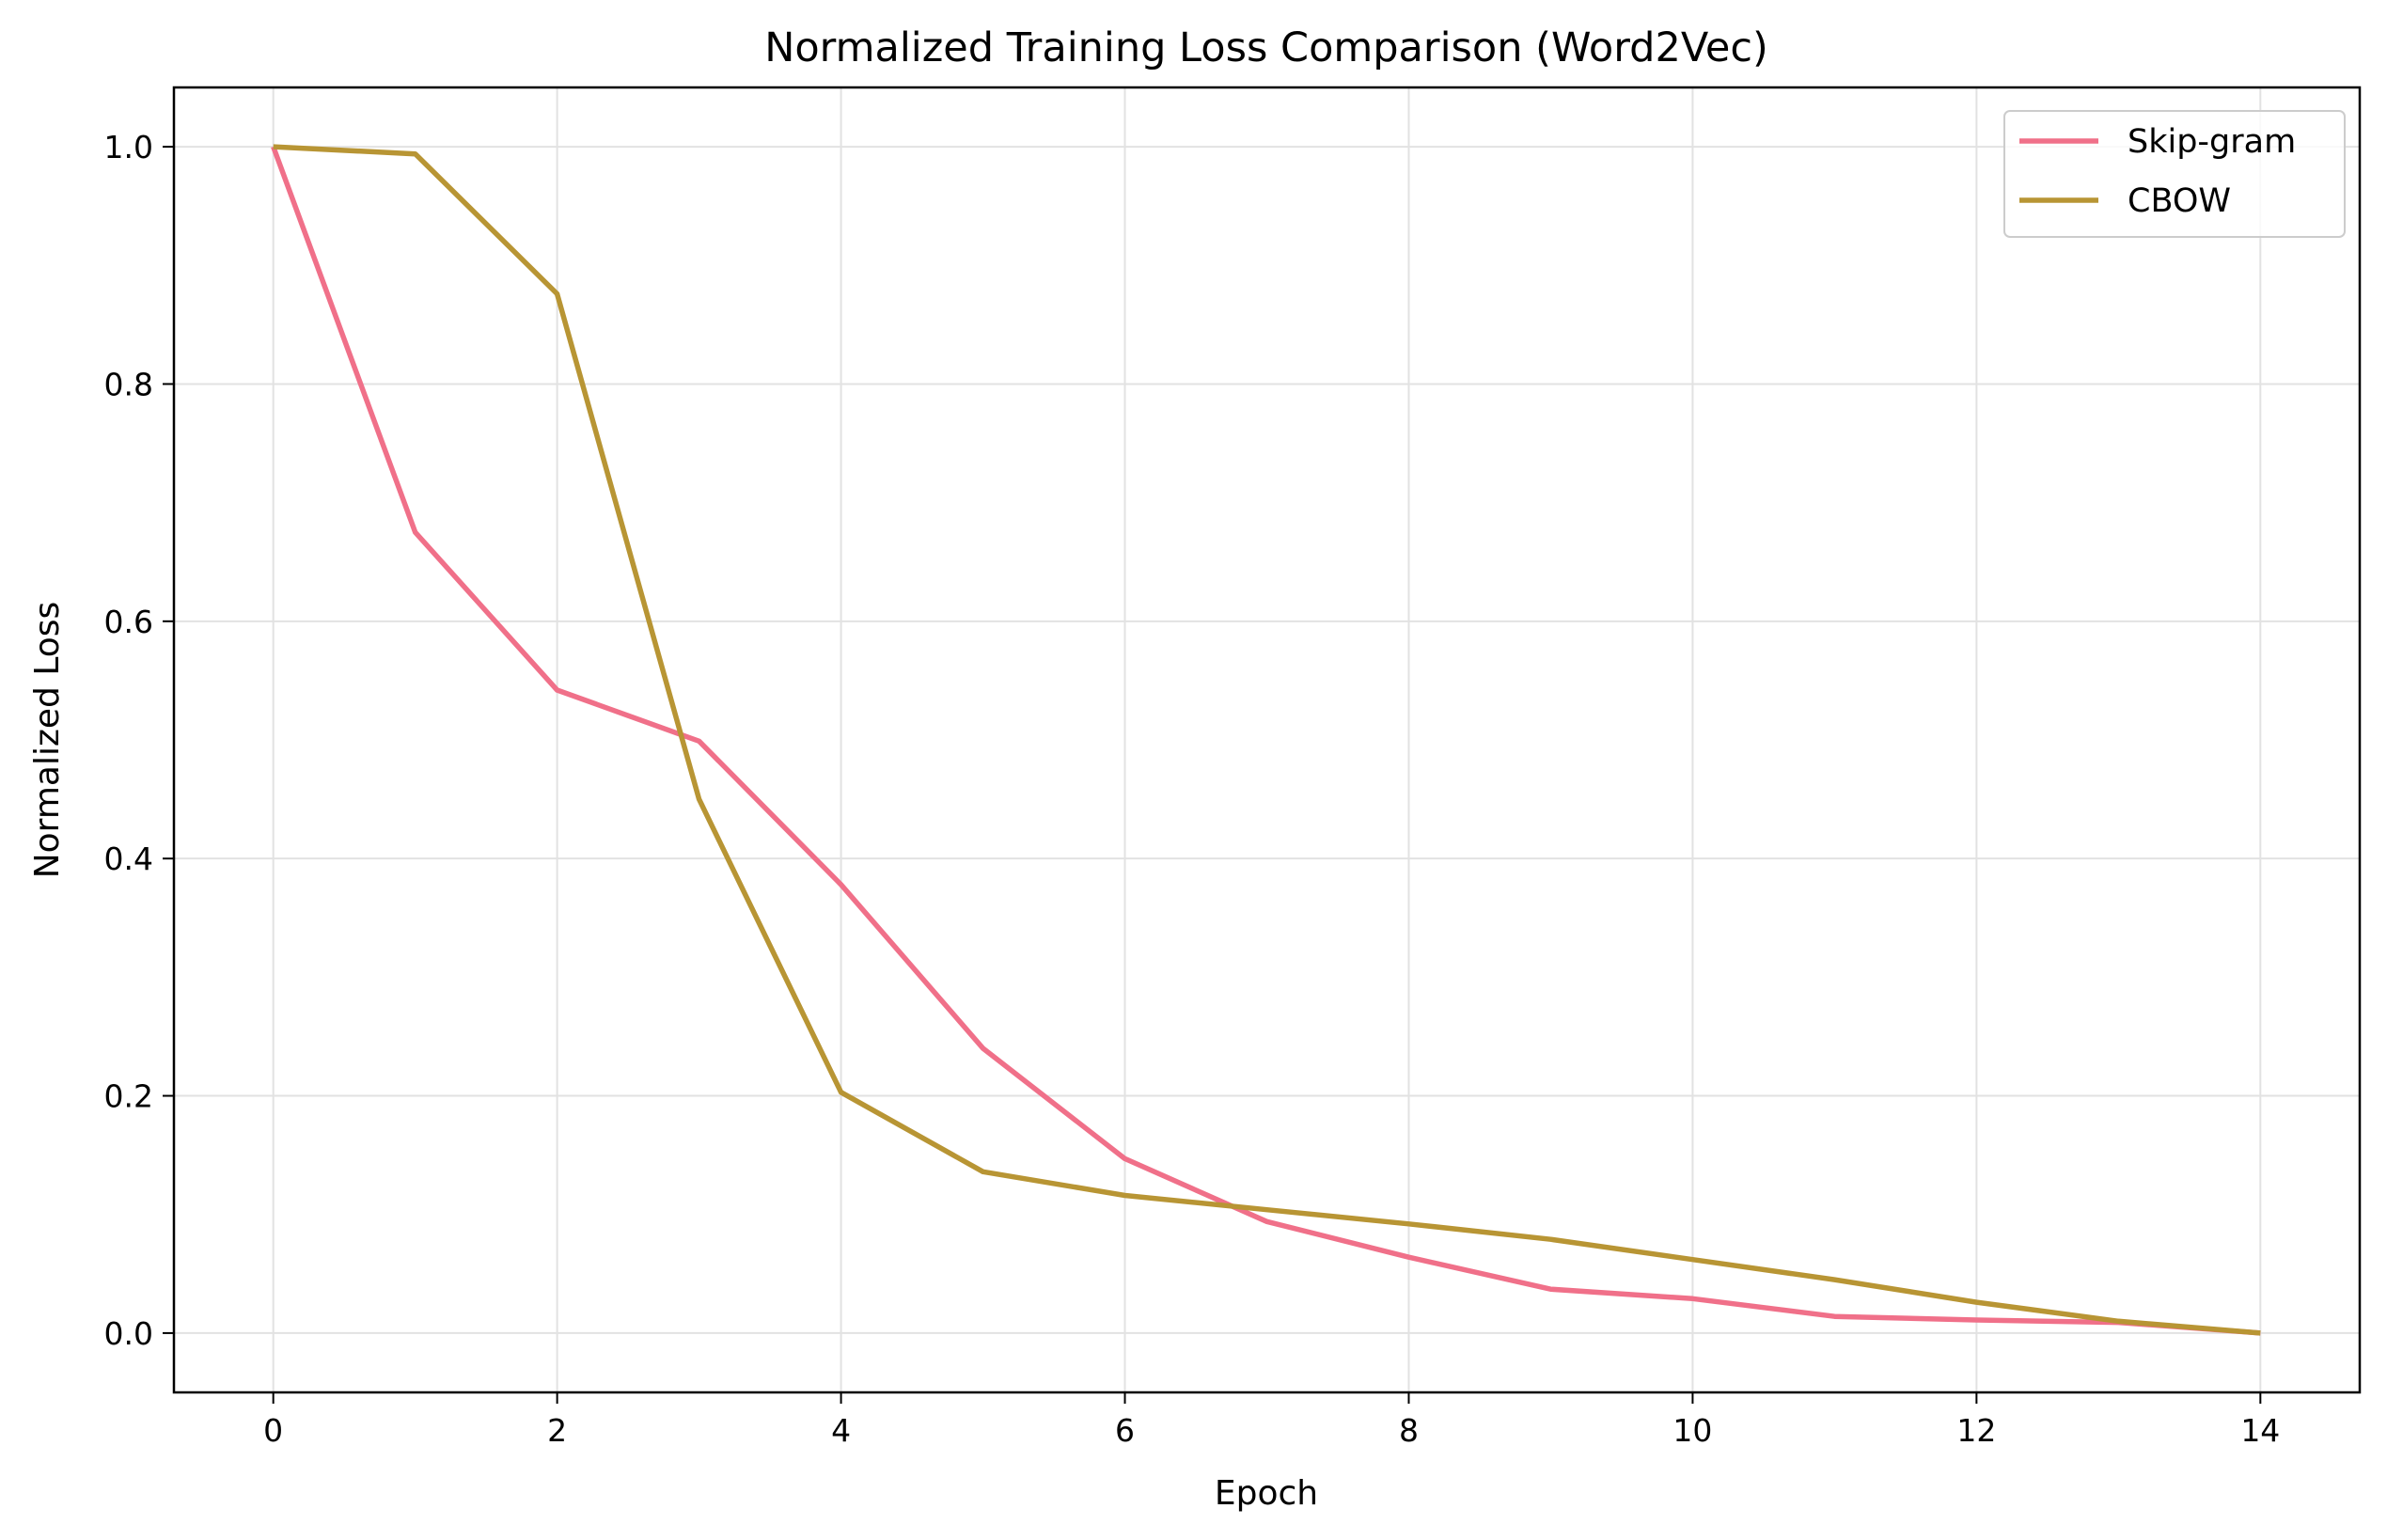  What do you see at coordinates (128, 859) in the screenshot?
I see `y-tick-label: 0.4` at bounding box center [128, 859].